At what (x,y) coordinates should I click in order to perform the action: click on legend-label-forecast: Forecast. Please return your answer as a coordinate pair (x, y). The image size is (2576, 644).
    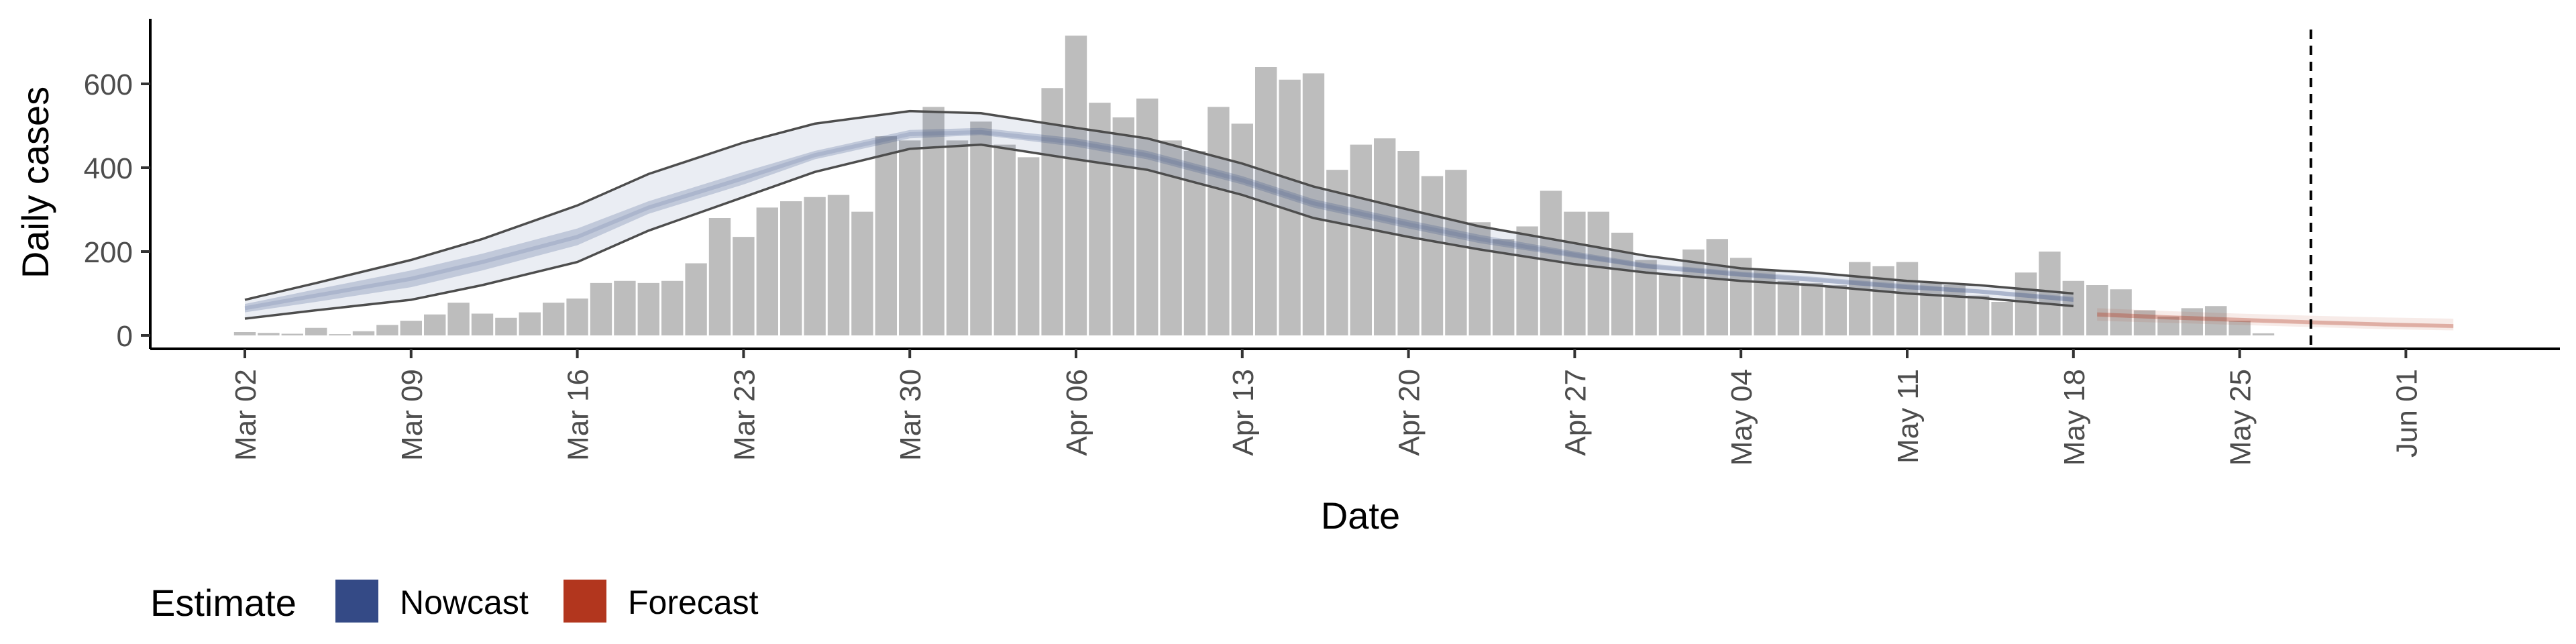
    Looking at the image, I should click on (693, 602).